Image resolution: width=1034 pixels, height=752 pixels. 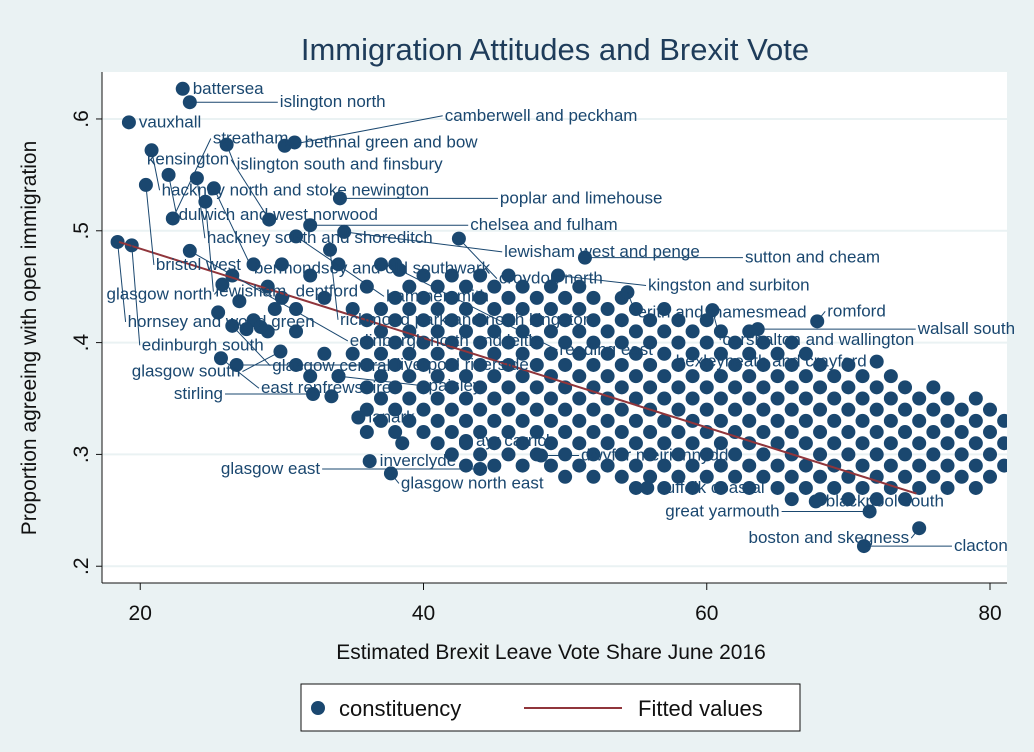 What do you see at coordinates (1020, 325) in the screenshot?
I see `right-margin` at bounding box center [1020, 325].